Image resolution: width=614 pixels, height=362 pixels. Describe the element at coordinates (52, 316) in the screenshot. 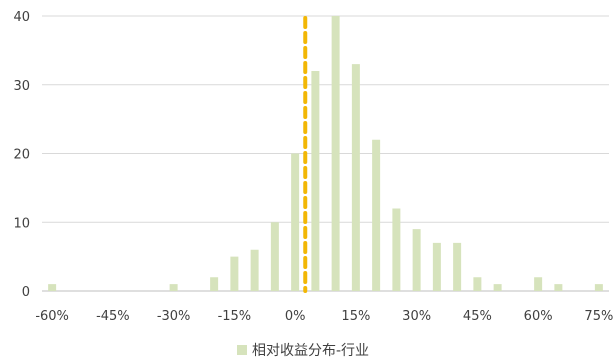

I see `x-tick-label: -60%` at that location.